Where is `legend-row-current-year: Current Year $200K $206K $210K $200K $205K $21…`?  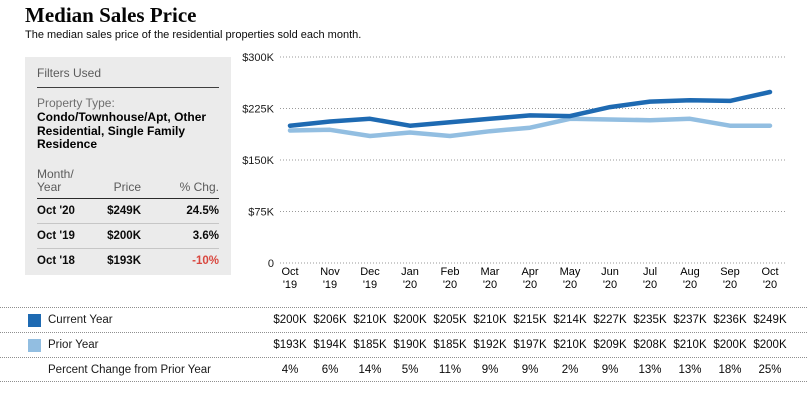
legend-row-current-year: Current Year $200K $206K $210K $200K $205K $21… is located at coordinates (403, 319).